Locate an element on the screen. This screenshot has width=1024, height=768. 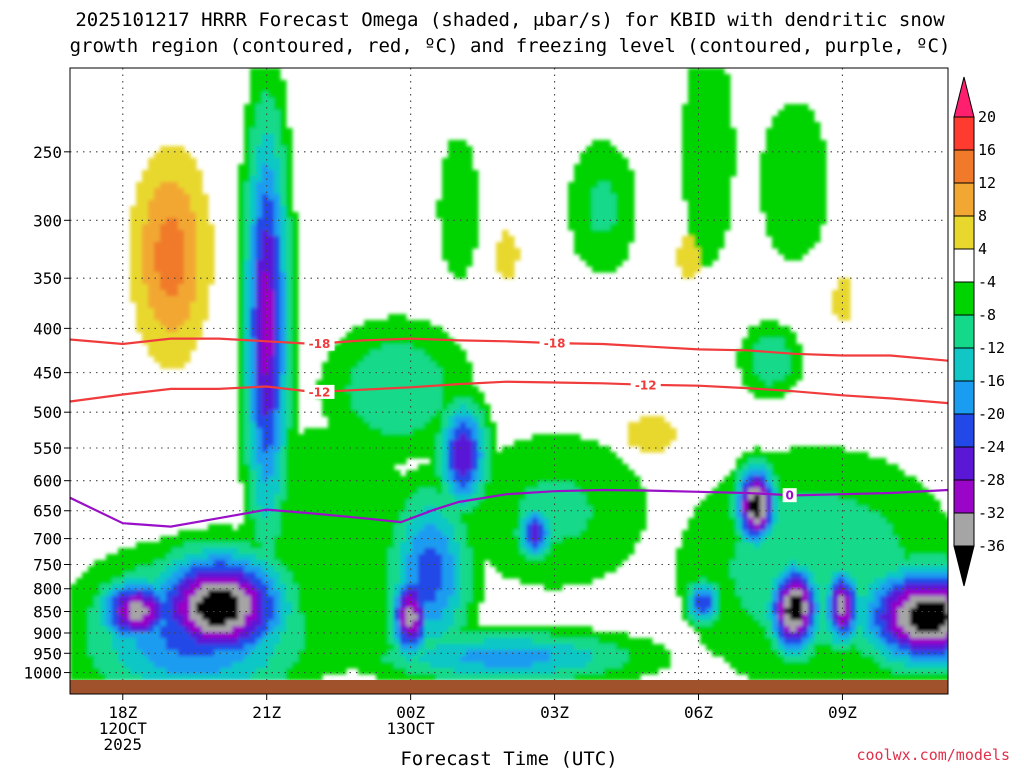
y-tick-label: 250 is located at coordinates (47, 152).